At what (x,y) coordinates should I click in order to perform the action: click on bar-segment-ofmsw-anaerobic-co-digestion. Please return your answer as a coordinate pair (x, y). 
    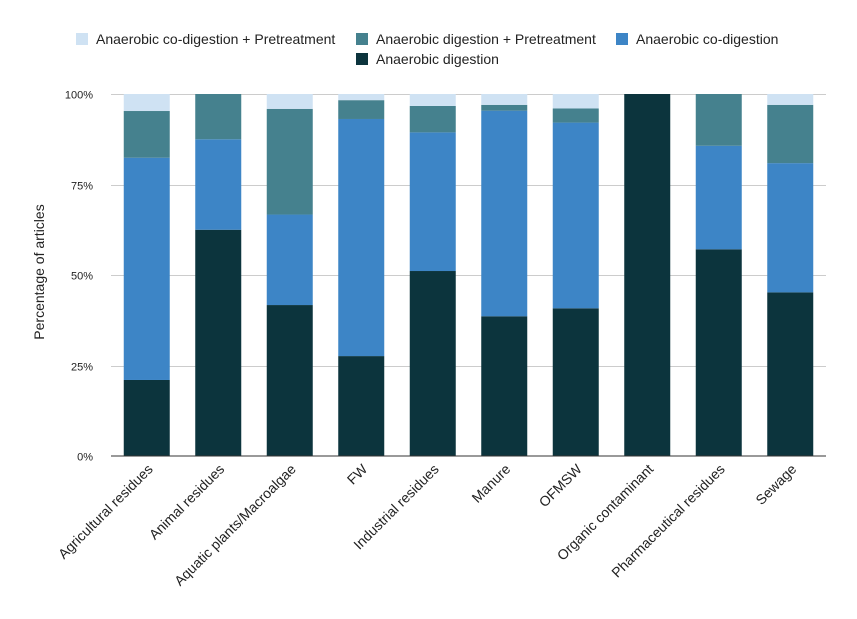
    Looking at the image, I should click on (575, 215).